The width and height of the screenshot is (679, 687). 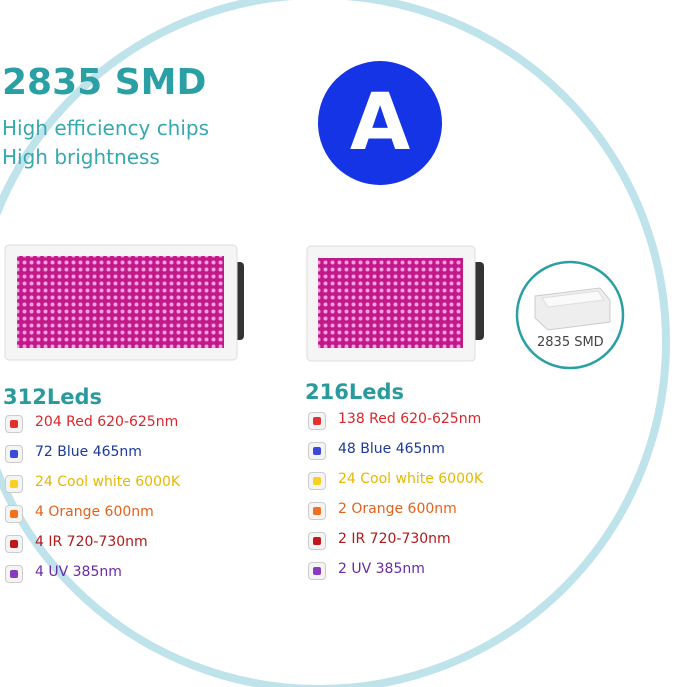 I want to click on chip-callout, so click(x=570, y=315).